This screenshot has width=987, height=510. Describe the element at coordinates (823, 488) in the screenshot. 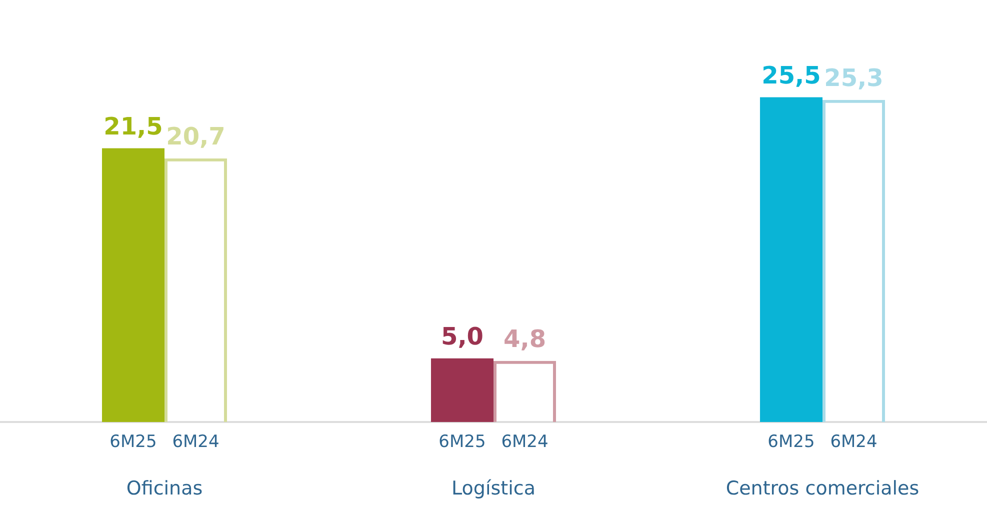

I see `x-tick-label: Centros comerciales` at that location.